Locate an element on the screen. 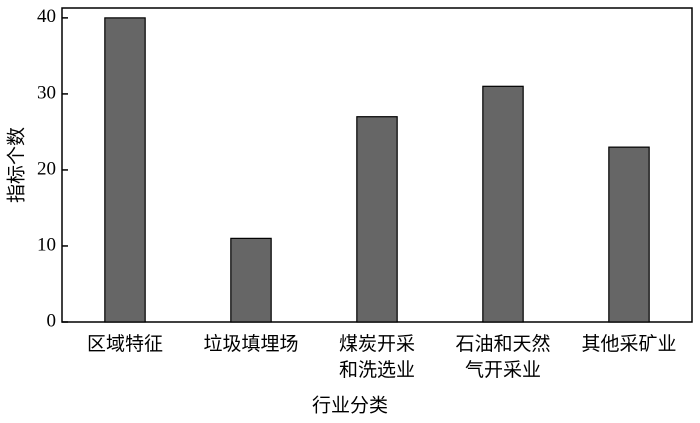  x-axis-label: 行业分类 is located at coordinates (350, 405).